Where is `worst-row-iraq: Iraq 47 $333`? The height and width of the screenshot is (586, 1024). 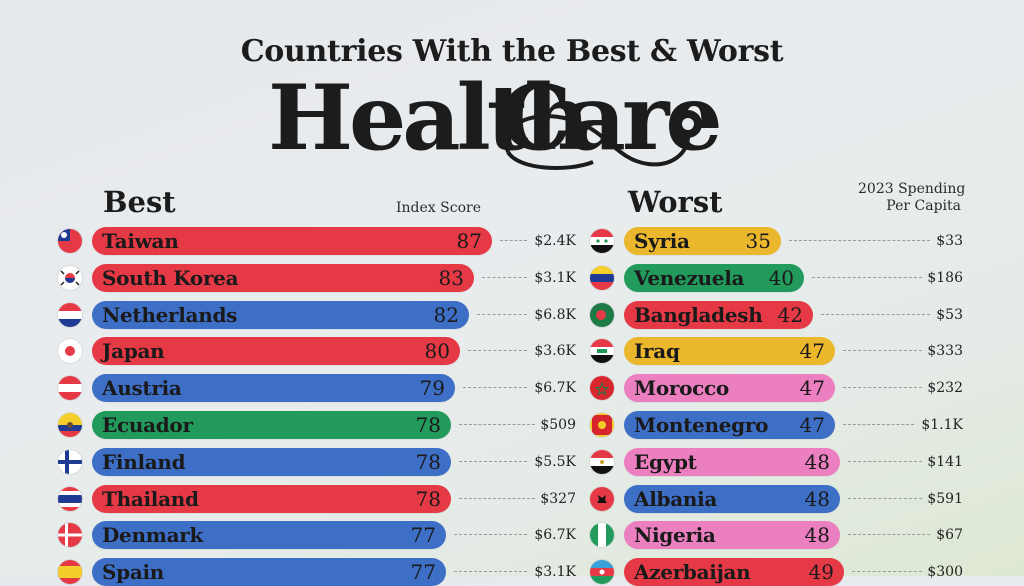
worst-row-iraq: Iraq 47 $333 is located at coordinates (512, 351).